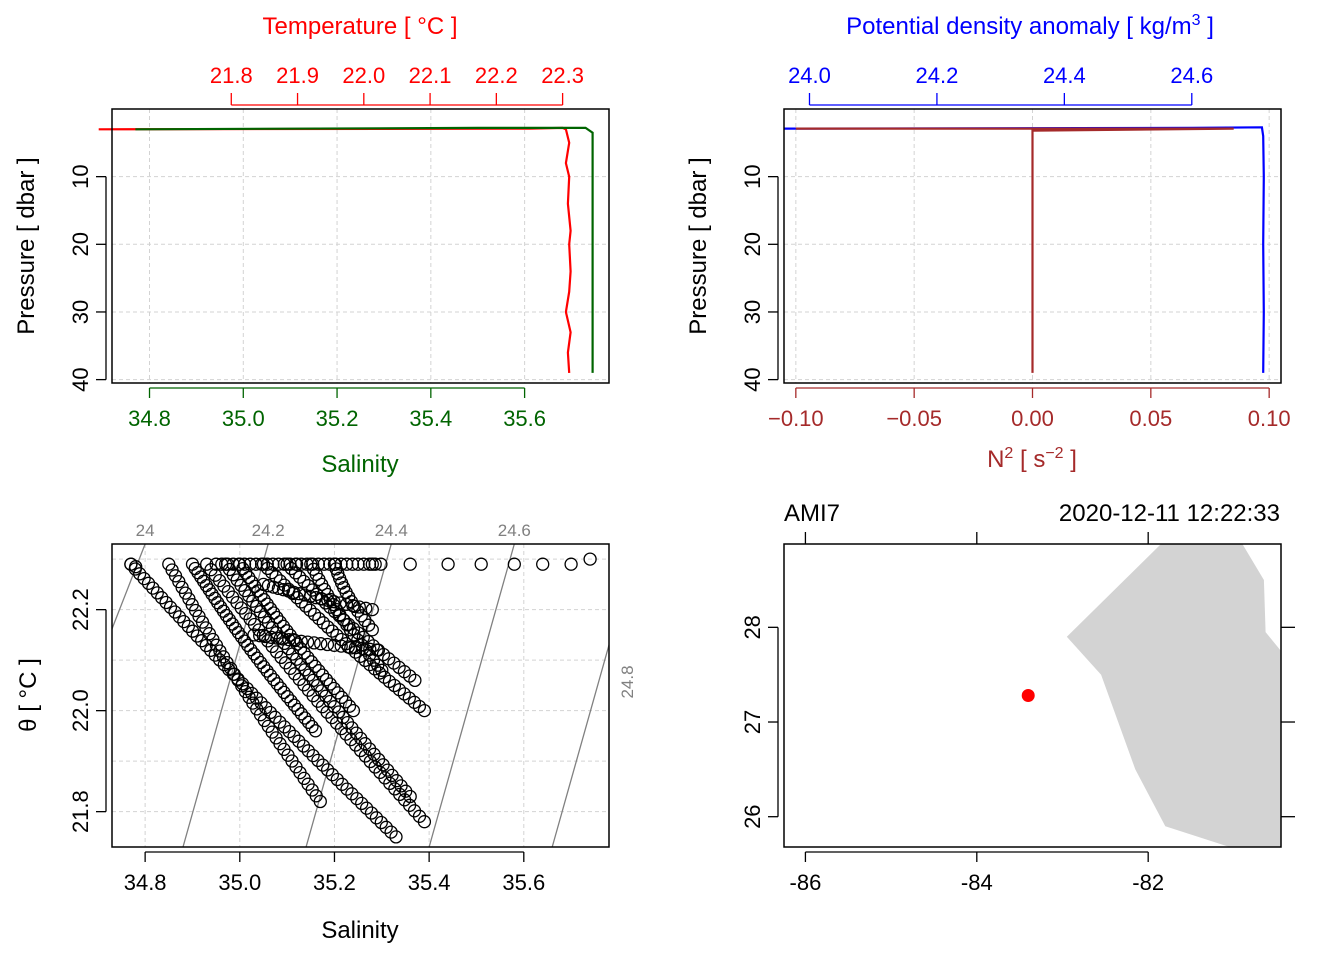 The width and height of the screenshot is (1344, 960). Describe the element at coordinates (360, 246) in the screenshot. I see `grid-lines` at that location.